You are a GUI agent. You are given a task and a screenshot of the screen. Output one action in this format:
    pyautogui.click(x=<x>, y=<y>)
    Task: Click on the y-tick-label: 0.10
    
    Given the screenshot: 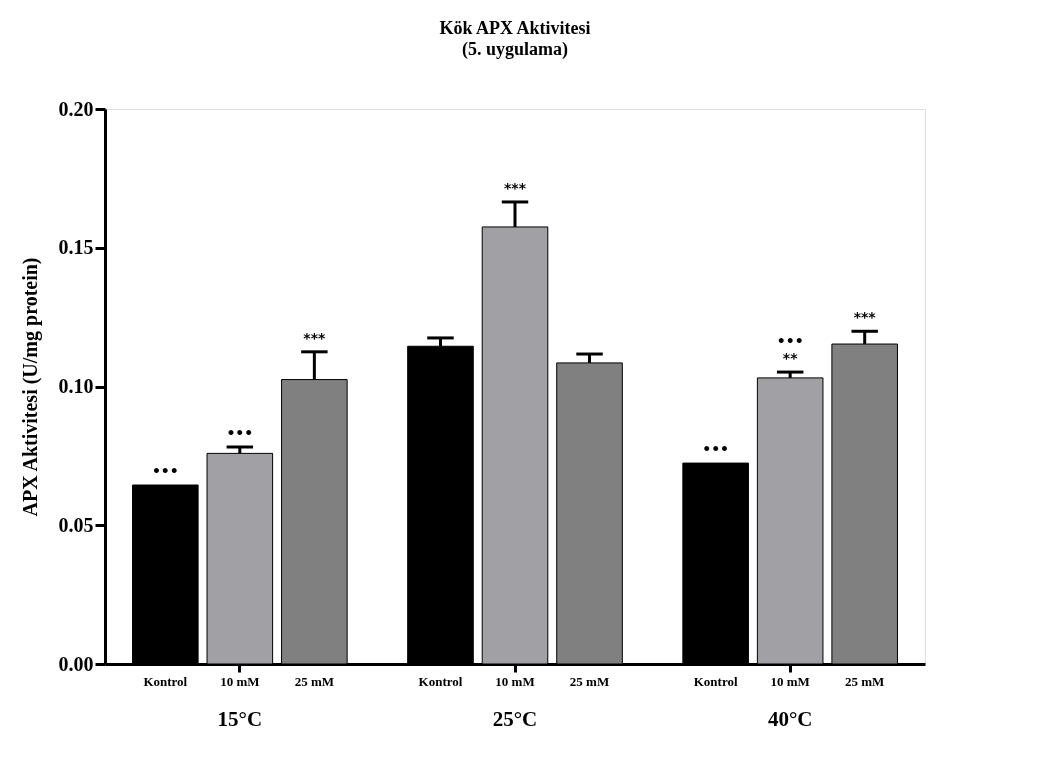 What is the action you would take?
    pyautogui.click(x=76, y=386)
    